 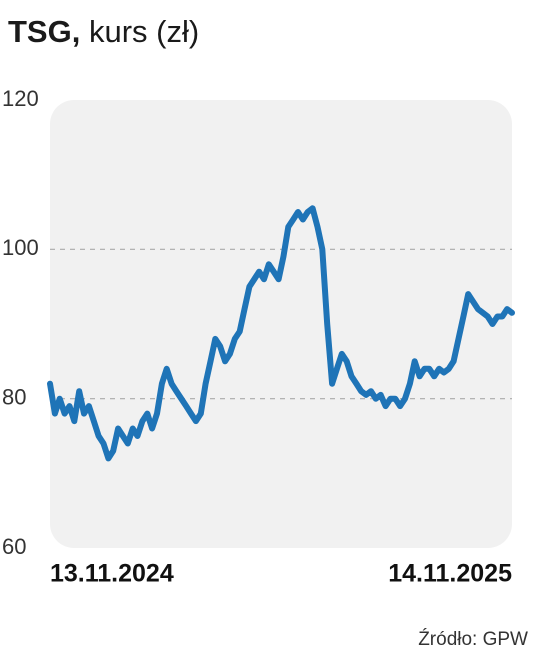 What do you see at coordinates (44, 31) in the screenshot?
I see `chart-title: TSG,` at bounding box center [44, 31].